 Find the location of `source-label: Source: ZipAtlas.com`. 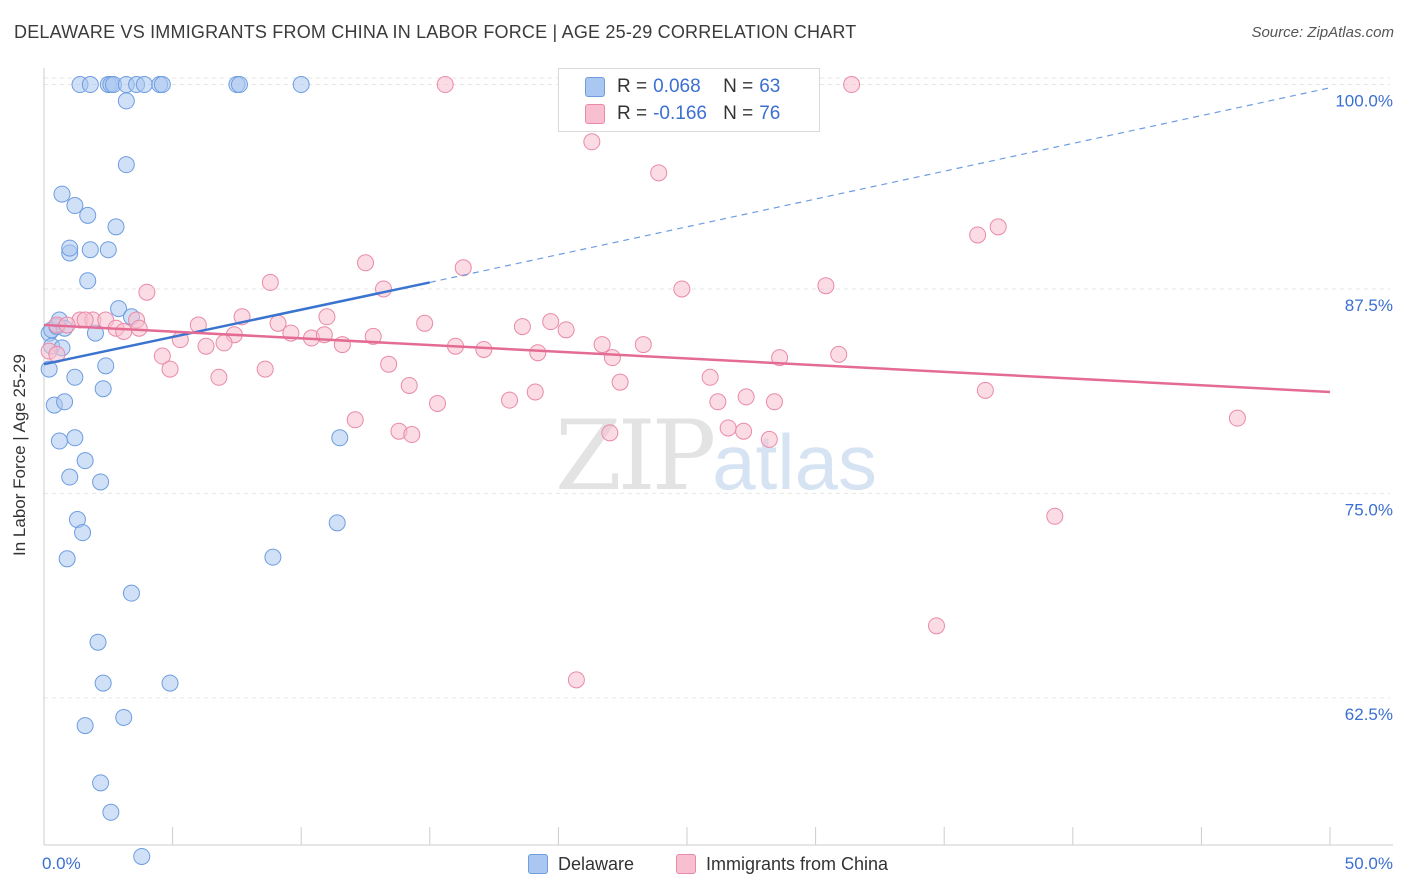

source-label: Source: ZipAtlas.com is located at coordinates (1322, 32).